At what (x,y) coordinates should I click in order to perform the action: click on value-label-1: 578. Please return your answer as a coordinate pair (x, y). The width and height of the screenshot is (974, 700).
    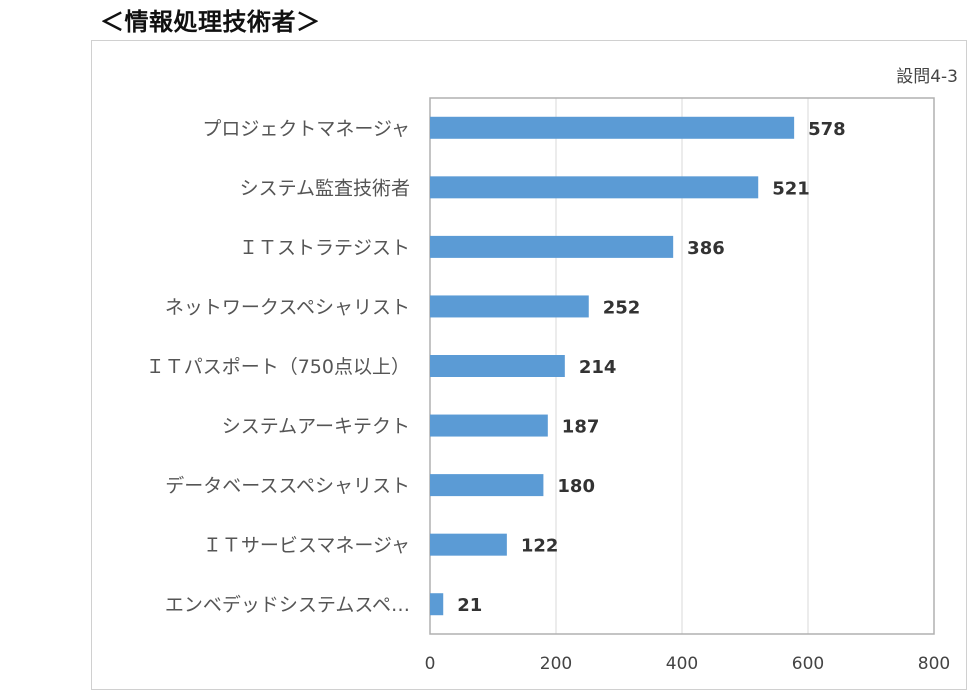
    Looking at the image, I should click on (827, 129).